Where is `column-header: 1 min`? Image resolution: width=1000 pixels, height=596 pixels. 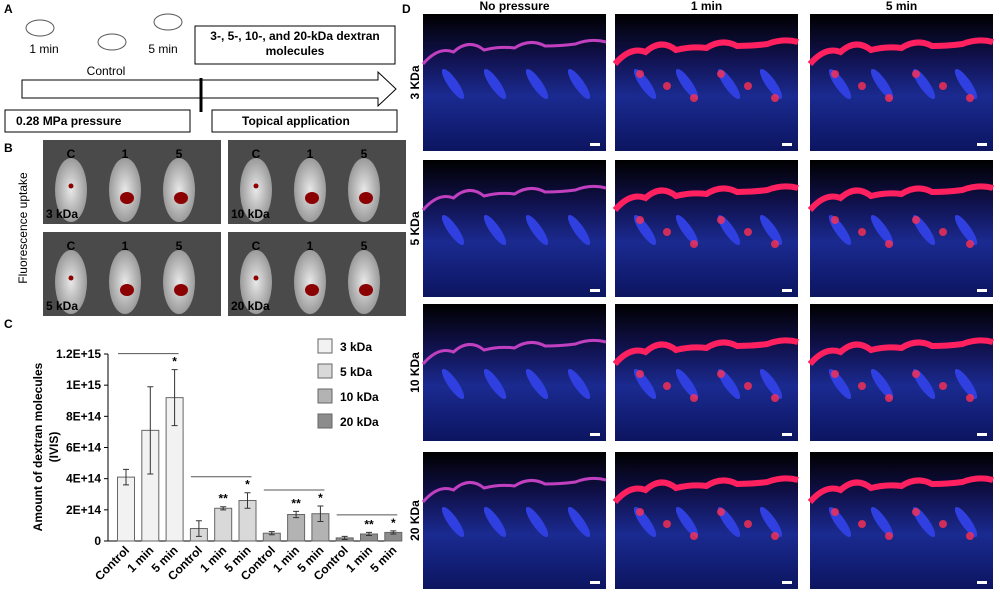
column-header: 1 min is located at coordinates (706, 6).